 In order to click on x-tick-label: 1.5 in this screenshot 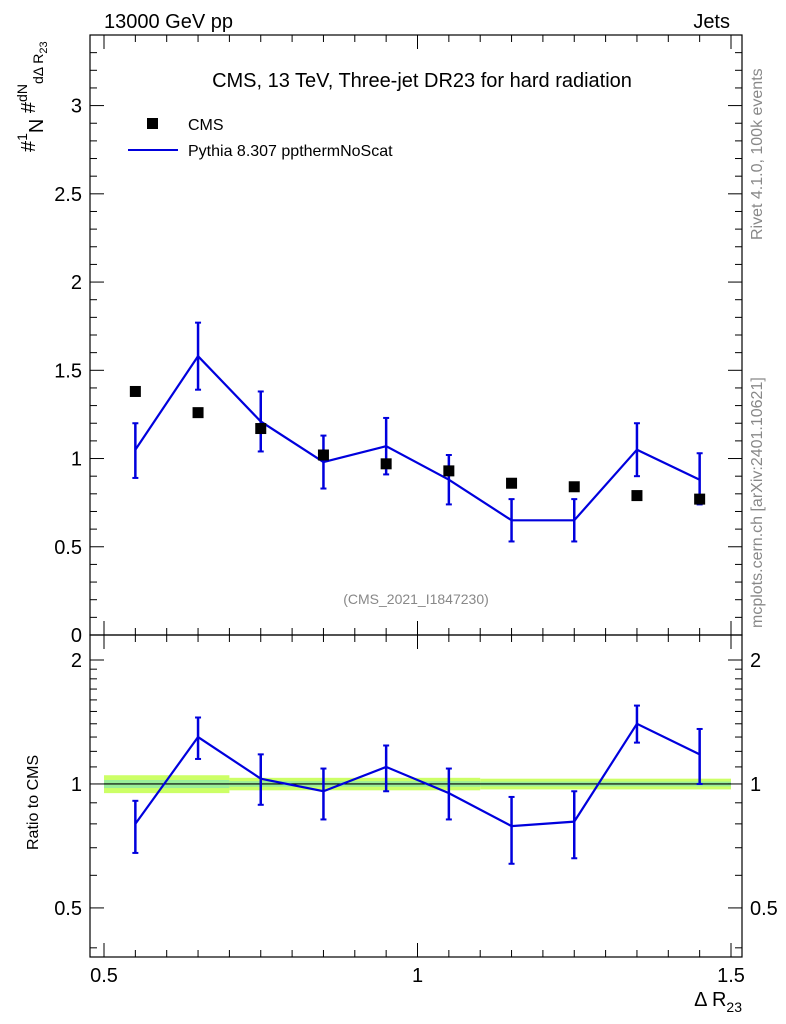, I will do `click(731, 976)`.